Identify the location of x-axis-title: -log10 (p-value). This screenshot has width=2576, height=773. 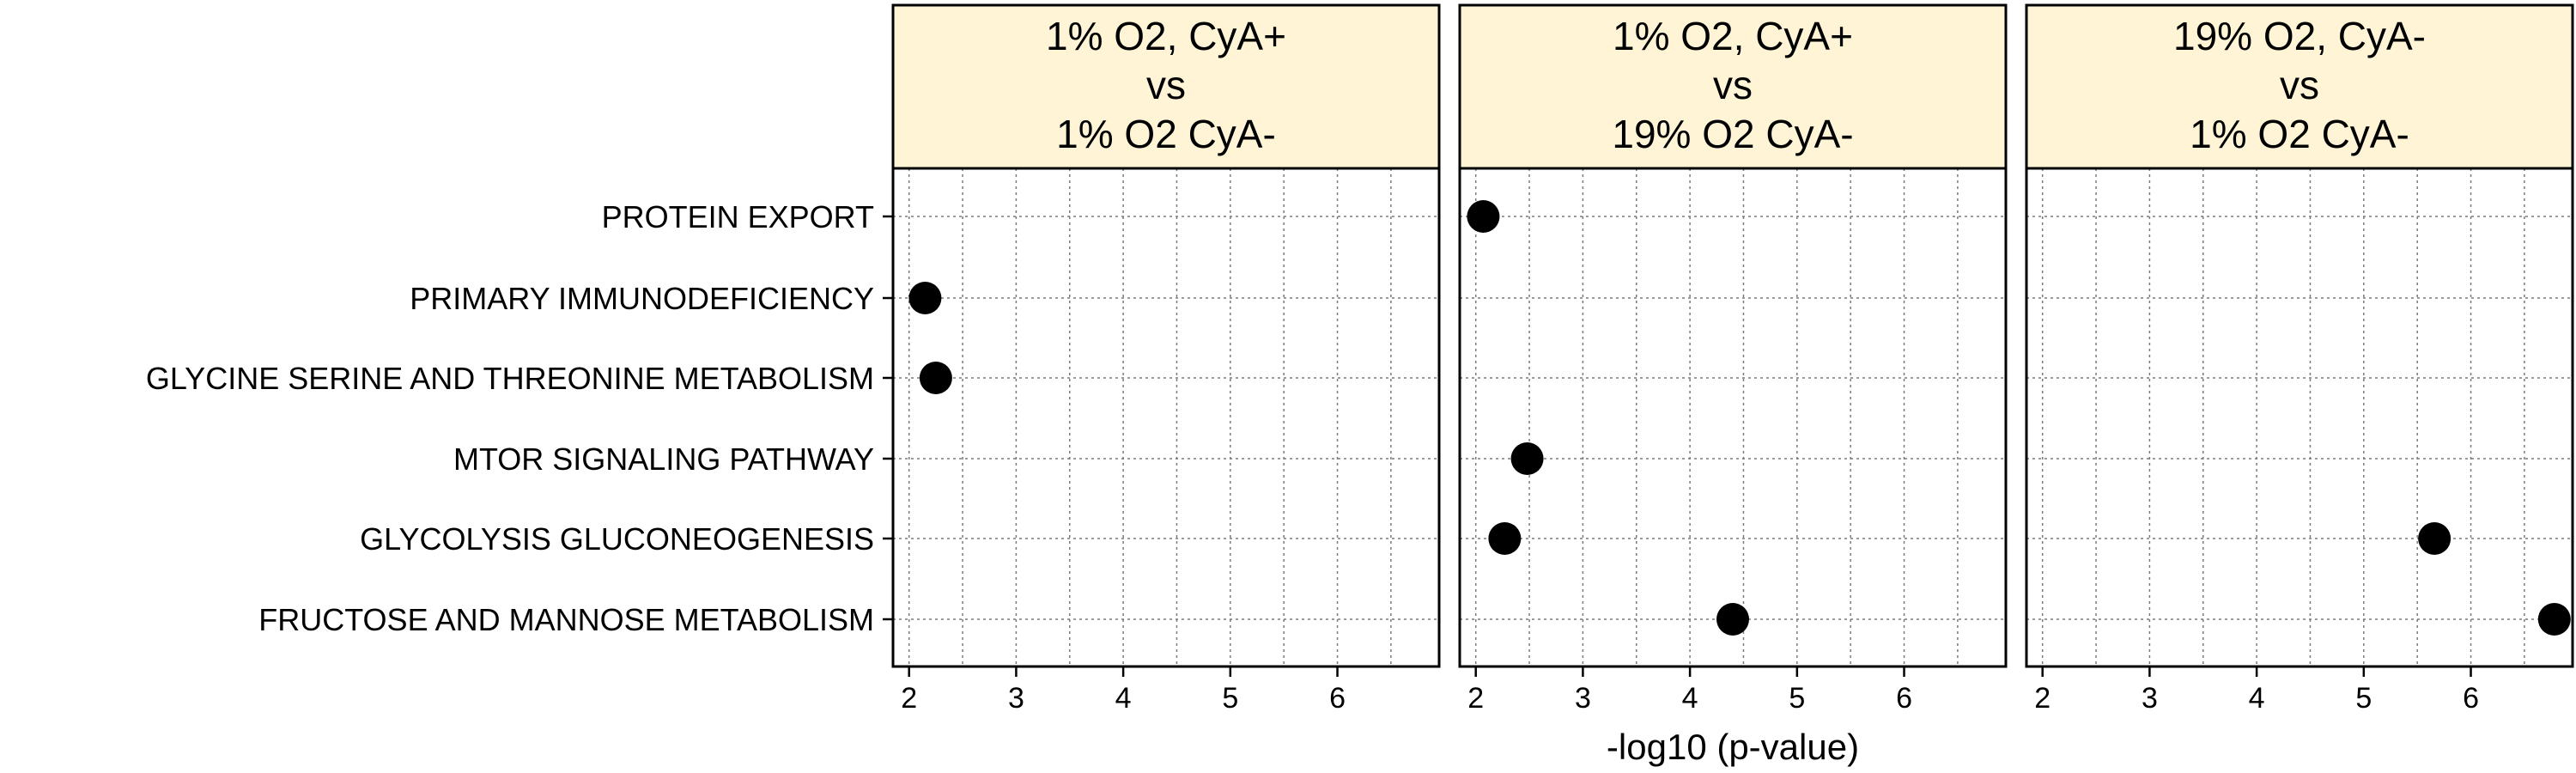
(1733, 747).